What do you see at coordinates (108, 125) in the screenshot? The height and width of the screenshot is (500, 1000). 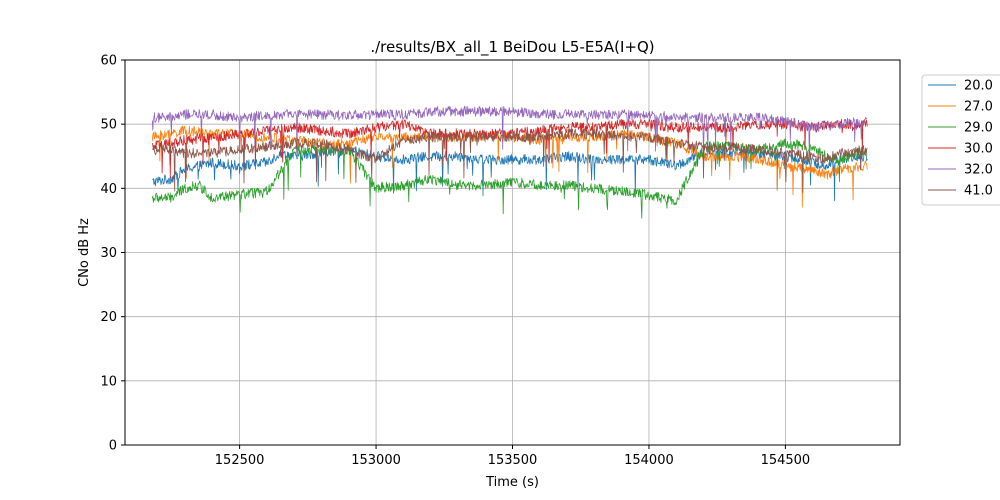 I see `y-tick-label: 50` at bounding box center [108, 125].